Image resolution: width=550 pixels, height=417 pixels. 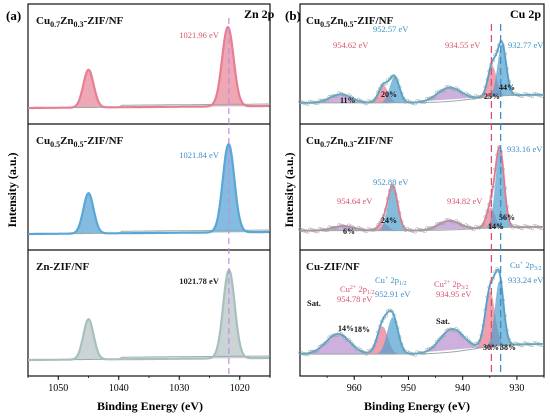 What do you see at coordinates (391, 29) in the screenshot?
I see `cu-annotation: 952.57 eV` at bounding box center [391, 29].